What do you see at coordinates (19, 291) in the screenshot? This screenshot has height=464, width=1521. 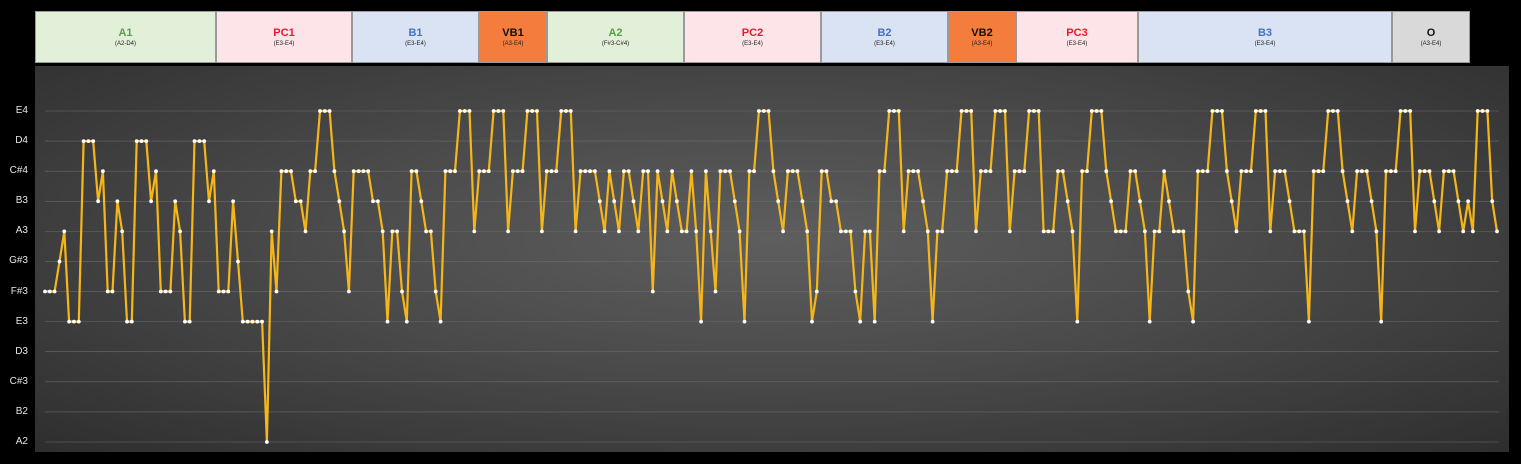 I see `y-tick-label: F#3` at bounding box center [19, 291].